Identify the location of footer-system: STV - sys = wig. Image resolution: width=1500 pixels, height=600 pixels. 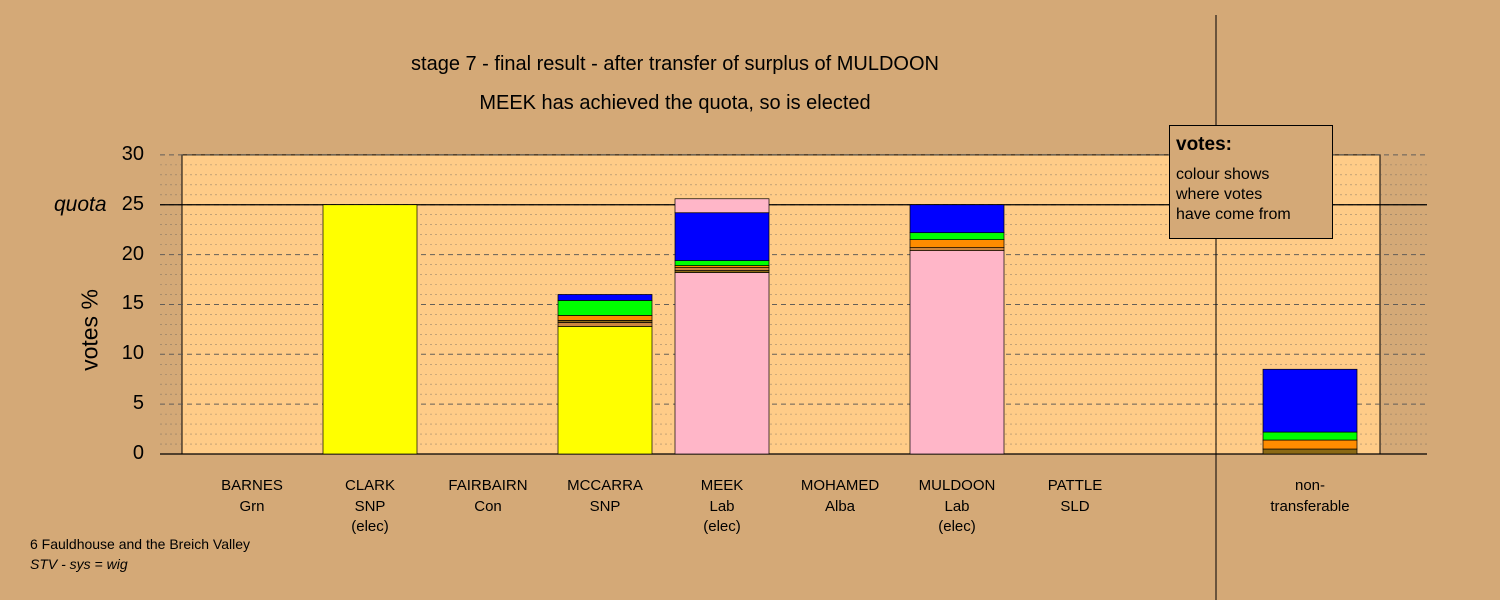
(79, 564).